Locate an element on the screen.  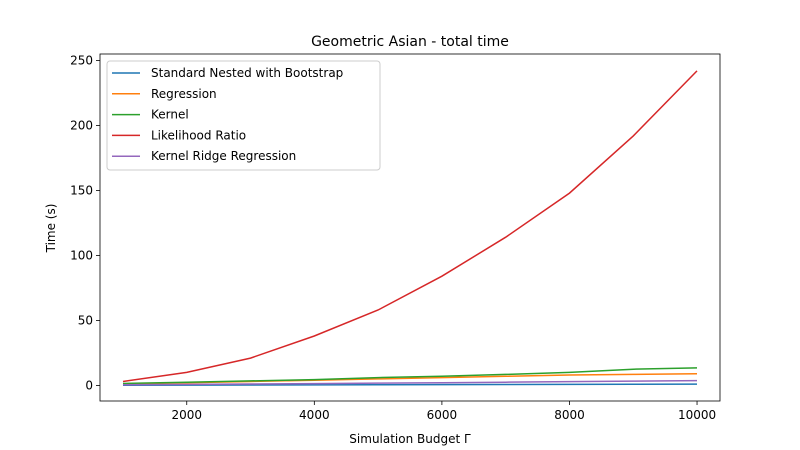
x-tick-label: 4000 is located at coordinates (314, 415).